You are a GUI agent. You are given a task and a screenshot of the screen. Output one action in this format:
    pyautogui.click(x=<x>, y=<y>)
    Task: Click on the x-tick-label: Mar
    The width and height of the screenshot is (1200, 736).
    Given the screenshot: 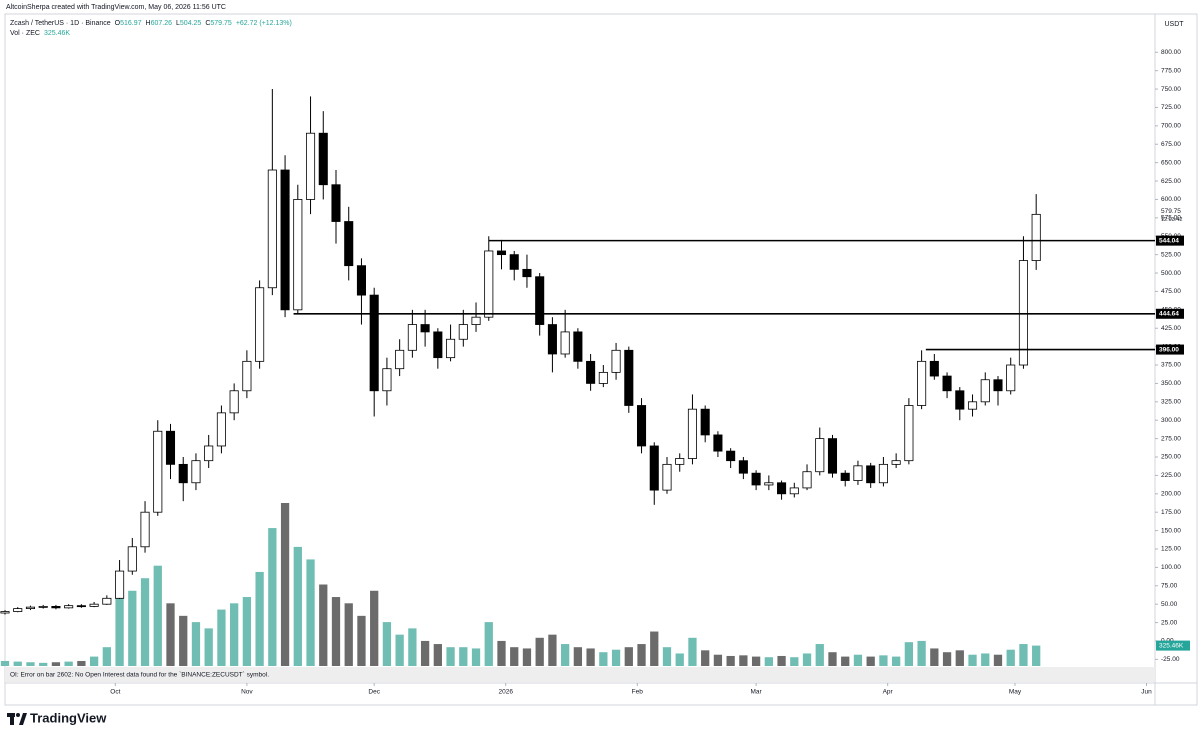 What is the action you would take?
    pyautogui.click(x=757, y=692)
    